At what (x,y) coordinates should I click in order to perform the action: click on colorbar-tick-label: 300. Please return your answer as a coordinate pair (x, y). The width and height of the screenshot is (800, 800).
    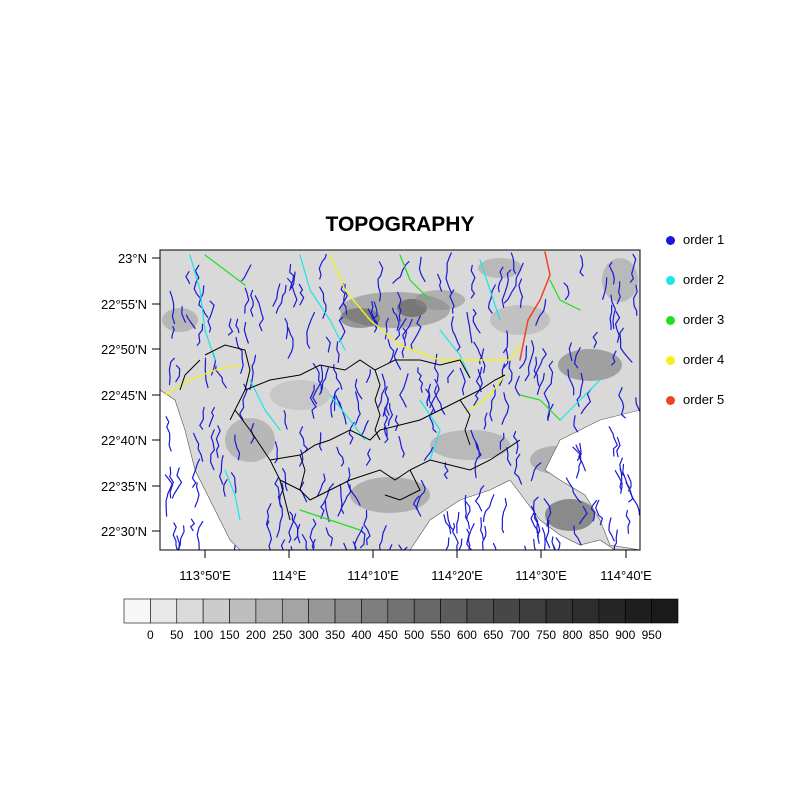
    Looking at the image, I should click on (308, 635).